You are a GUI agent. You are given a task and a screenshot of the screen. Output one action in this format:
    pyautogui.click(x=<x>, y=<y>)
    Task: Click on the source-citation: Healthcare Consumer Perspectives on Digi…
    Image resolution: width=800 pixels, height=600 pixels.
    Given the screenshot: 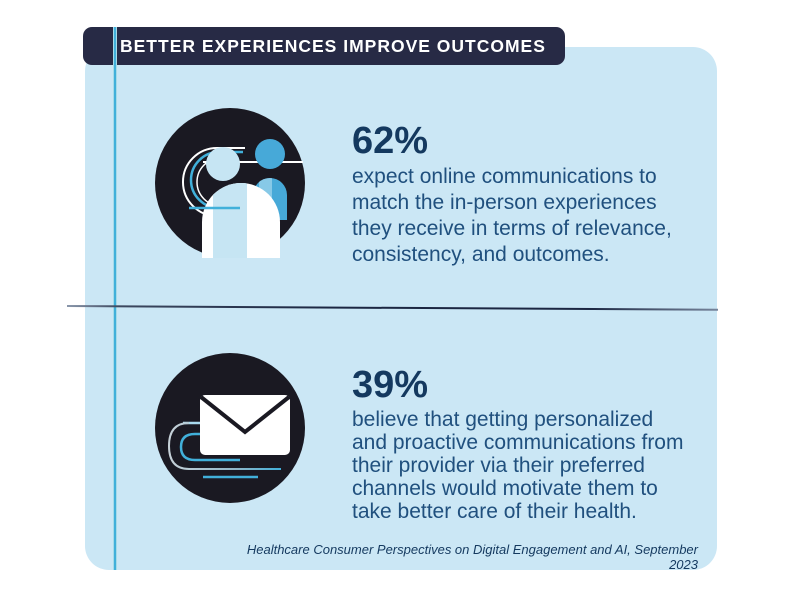 What is the action you would take?
    pyautogui.click(x=472, y=557)
    